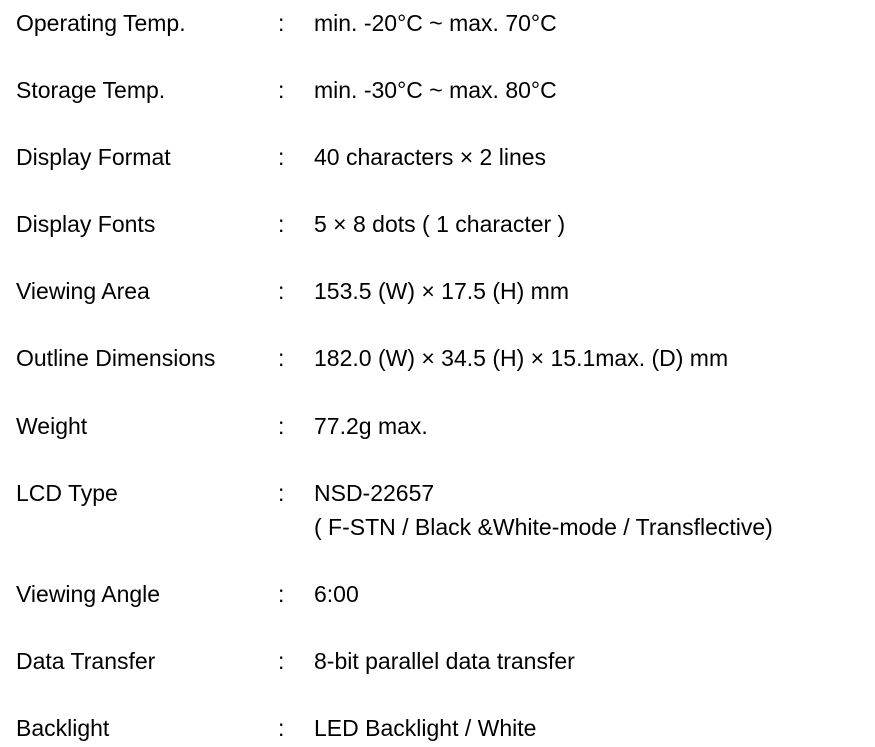 Image resolution: width=875 pixels, height=747 pixels. Describe the element at coordinates (83, 291) in the screenshot. I see `spec-label: Viewing Area` at that location.